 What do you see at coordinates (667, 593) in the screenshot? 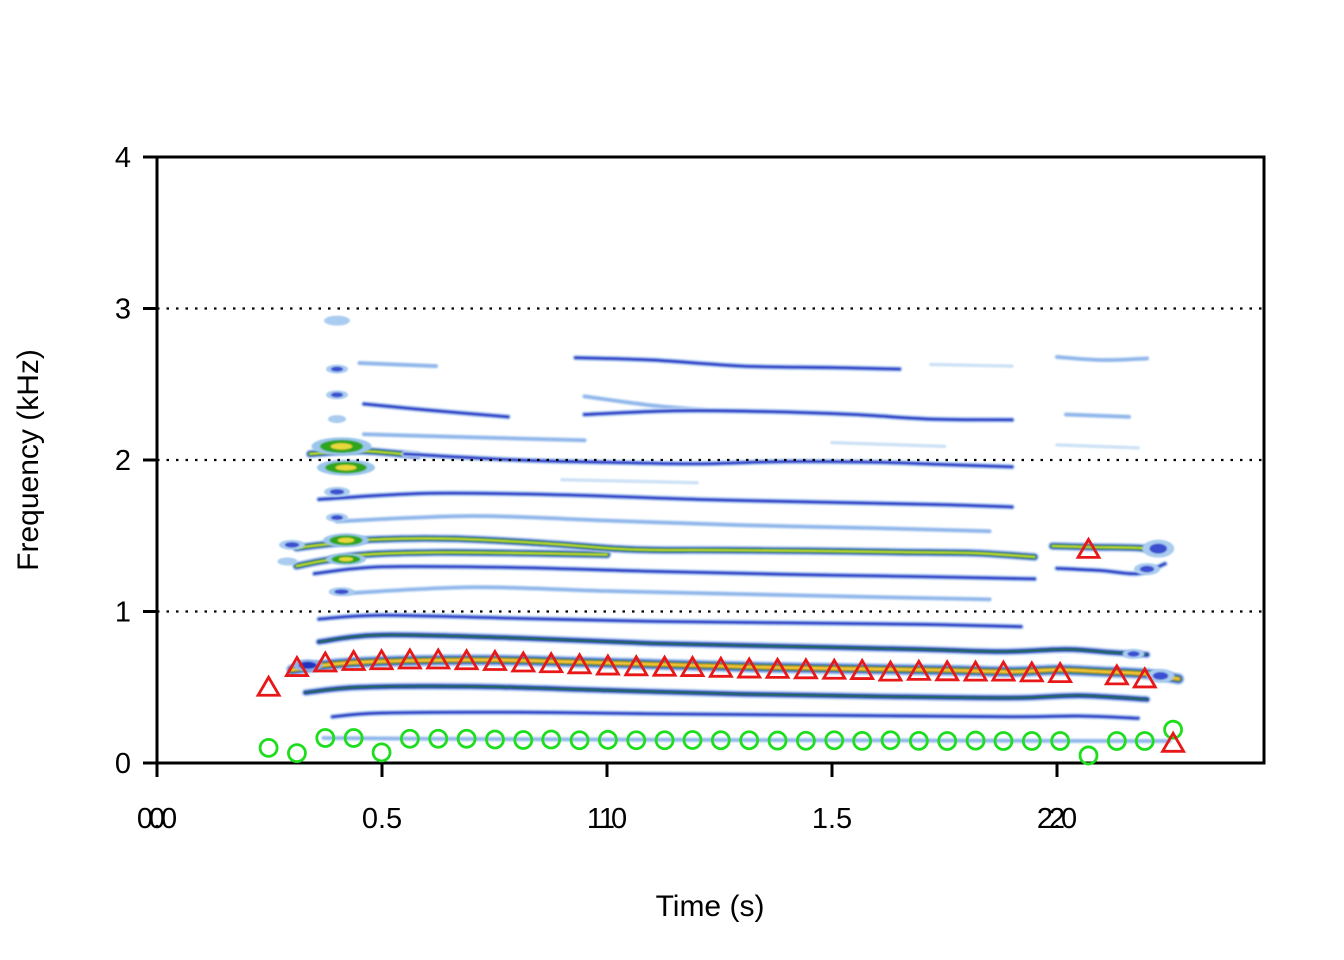
I see `harmonic-band-h7` at bounding box center [667, 593].